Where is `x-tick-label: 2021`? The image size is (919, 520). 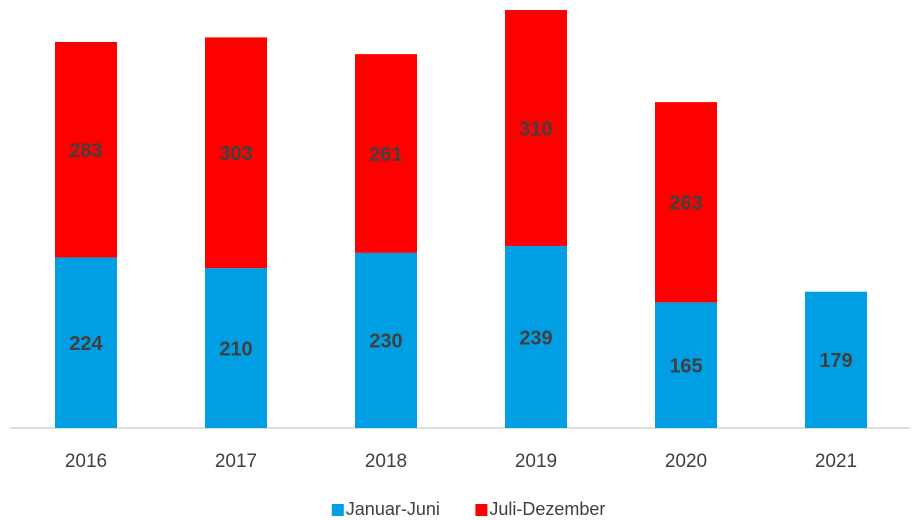
x-tick-label: 2021 is located at coordinates (836, 461).